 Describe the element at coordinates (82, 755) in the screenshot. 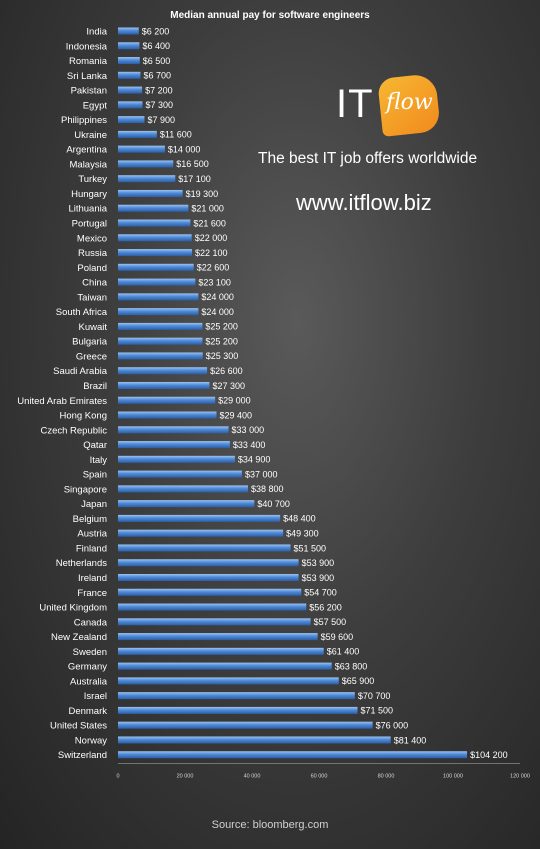

I see `category-label: Switzerland` at that location.